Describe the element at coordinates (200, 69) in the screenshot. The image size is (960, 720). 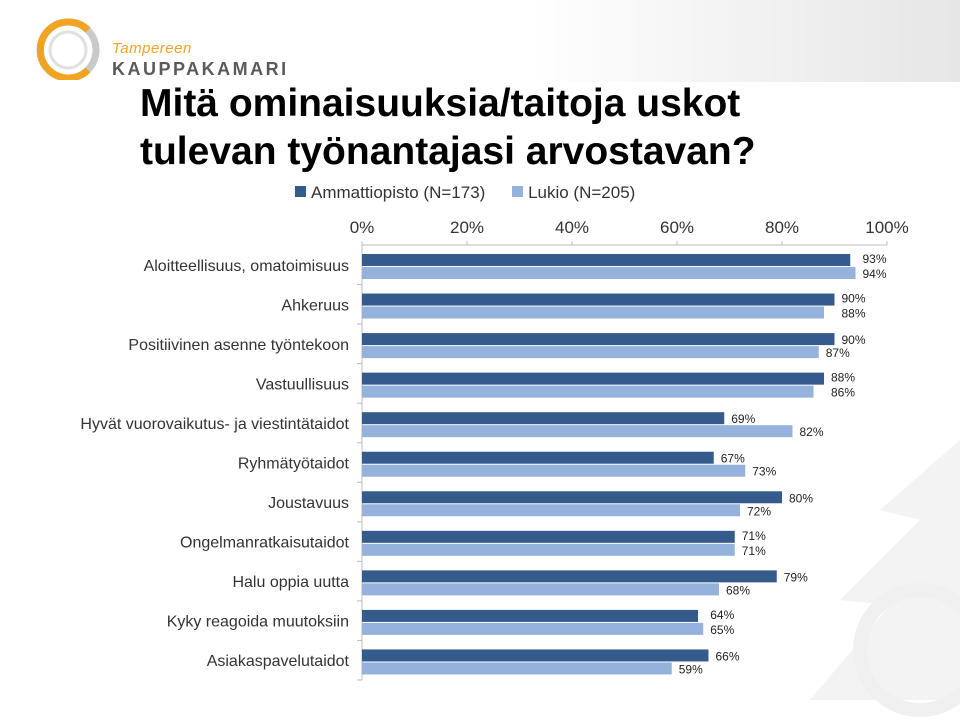
I see `logo-line-2: KAUPPAKAMARI` at that location.